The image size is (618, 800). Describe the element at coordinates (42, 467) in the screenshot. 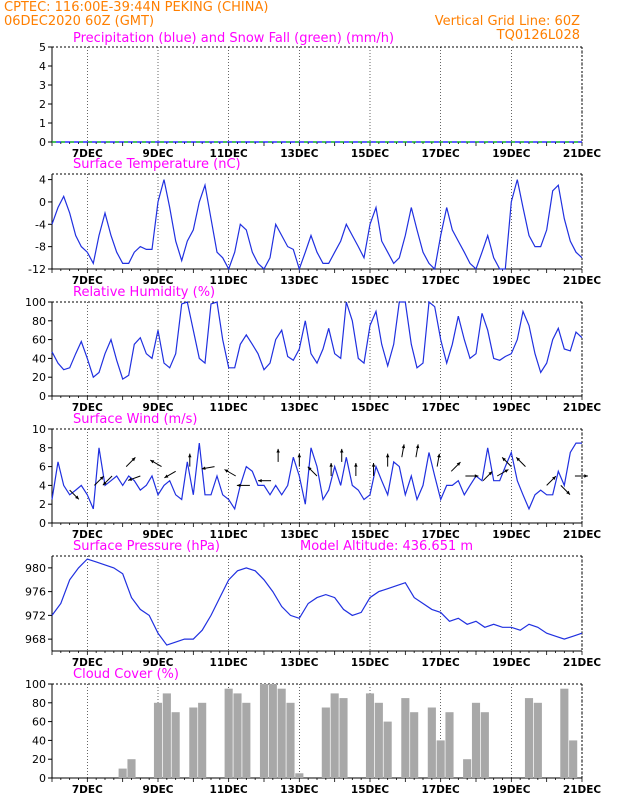

I see `y-tick-label: 6` at that location.